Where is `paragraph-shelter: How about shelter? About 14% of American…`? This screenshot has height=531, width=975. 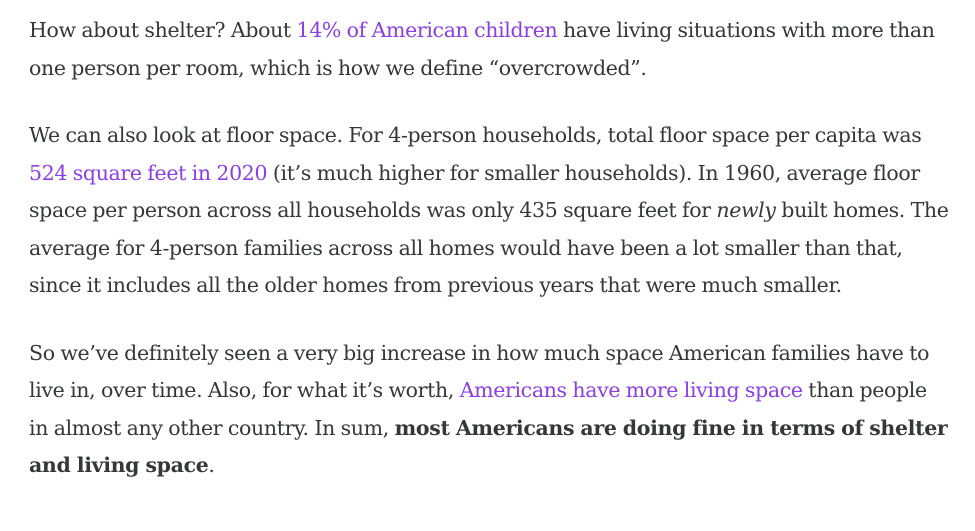
paragraph-shelter: How about shelter? About 14% of American… is located at coordinates (489, 49).